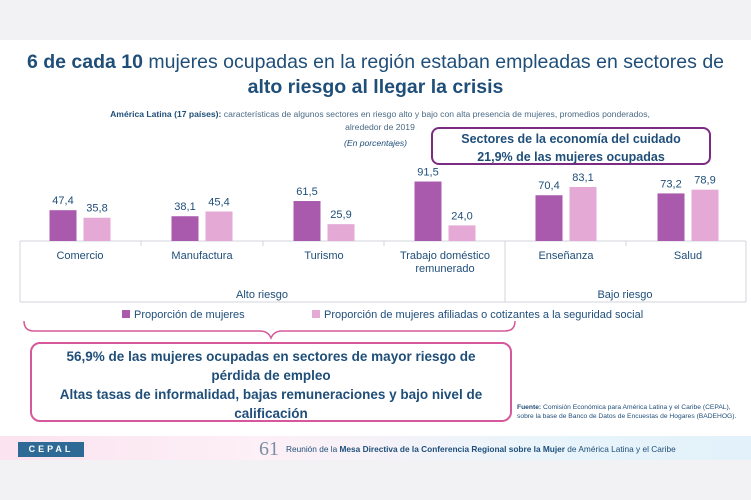 The image size is (751, 500). What do you see at coordinates (96, 209) in the screenshot?
I see `data-label: 35,8` at bounding box center [96, 209].